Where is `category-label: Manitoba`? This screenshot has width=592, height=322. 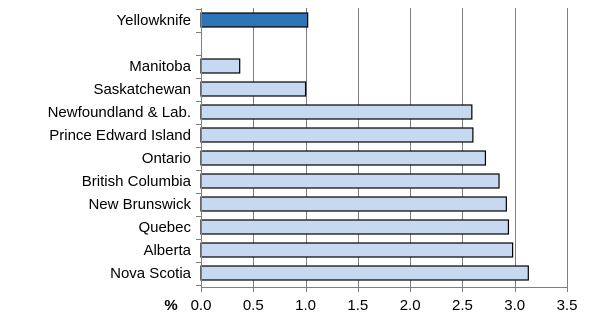 category-label: Manitoba is located at coordinates (160, 66).